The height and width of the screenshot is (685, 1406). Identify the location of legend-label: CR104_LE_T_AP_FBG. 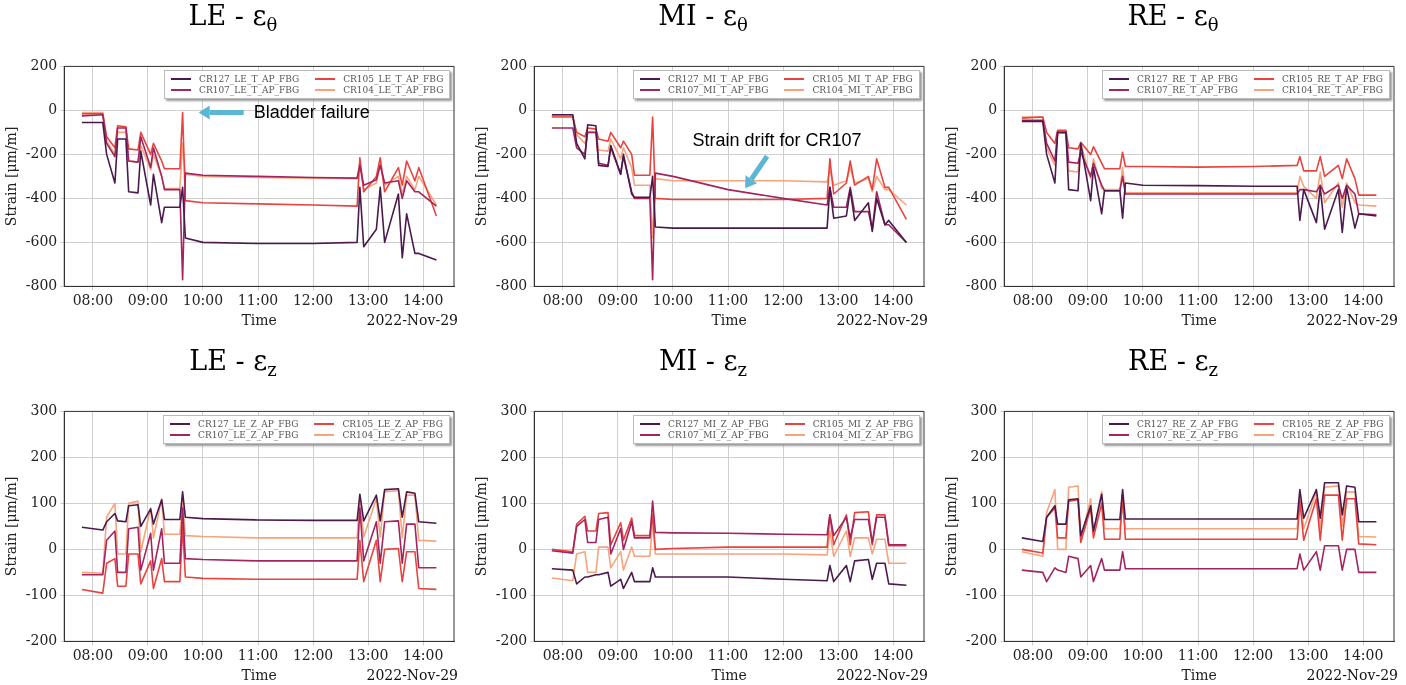
(393, 90).